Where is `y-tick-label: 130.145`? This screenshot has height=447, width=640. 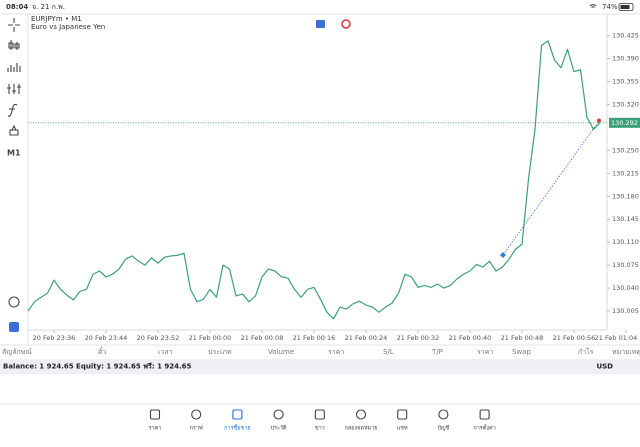 y-tick-label: 130.145 is located at coordinates (625, 219).